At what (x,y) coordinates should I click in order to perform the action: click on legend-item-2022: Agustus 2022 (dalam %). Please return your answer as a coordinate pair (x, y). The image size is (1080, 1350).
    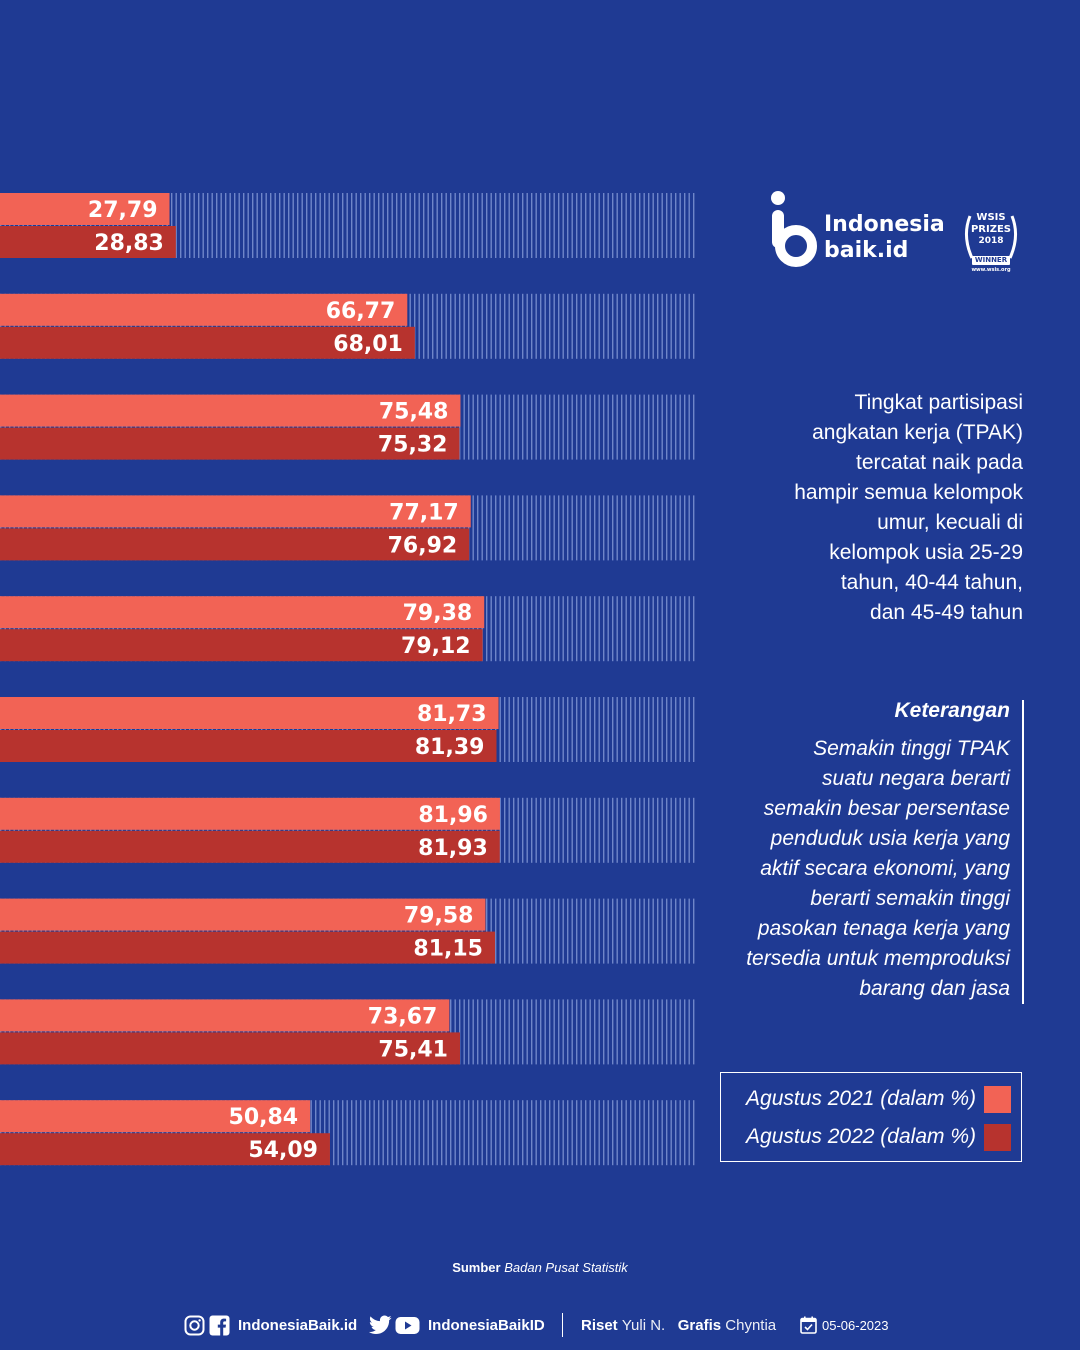
    Looking at the image, I should click on (878, 1137).